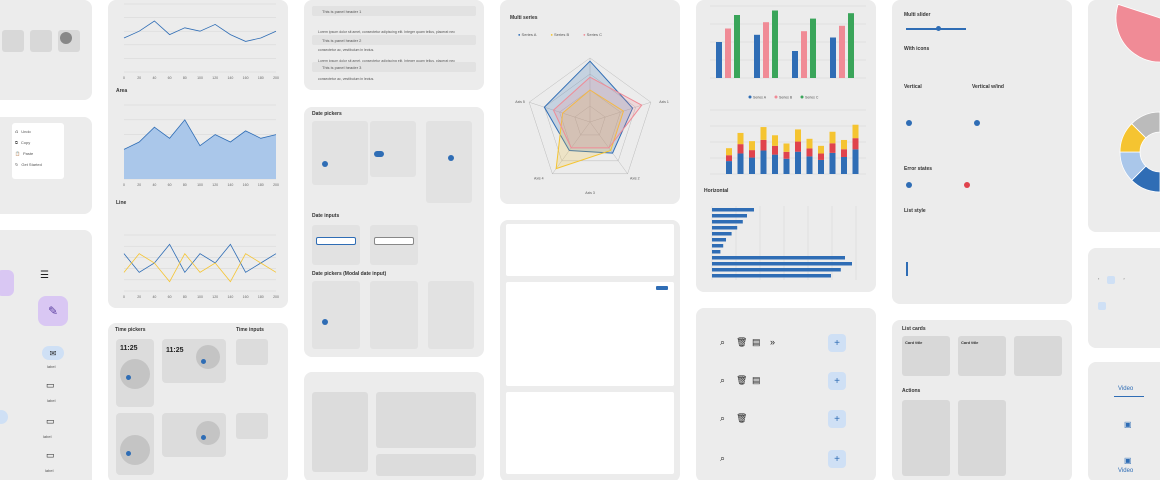 The image size is (1160, 480). I want to click on accordion-header: This is panel header 2, so click(394, 40).